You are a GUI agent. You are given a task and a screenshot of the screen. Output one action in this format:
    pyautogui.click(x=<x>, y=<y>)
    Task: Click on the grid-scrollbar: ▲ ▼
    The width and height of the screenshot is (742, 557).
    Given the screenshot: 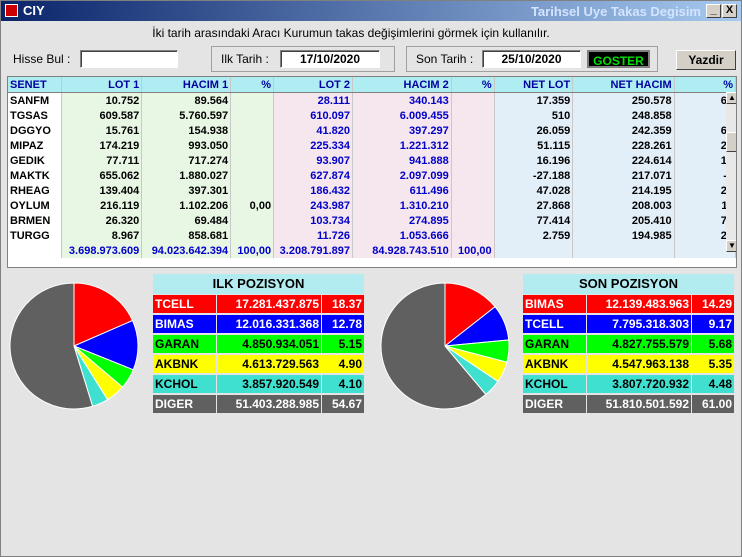 What is the action you would take?
    pyautogui.click(x=731, y=172)
    